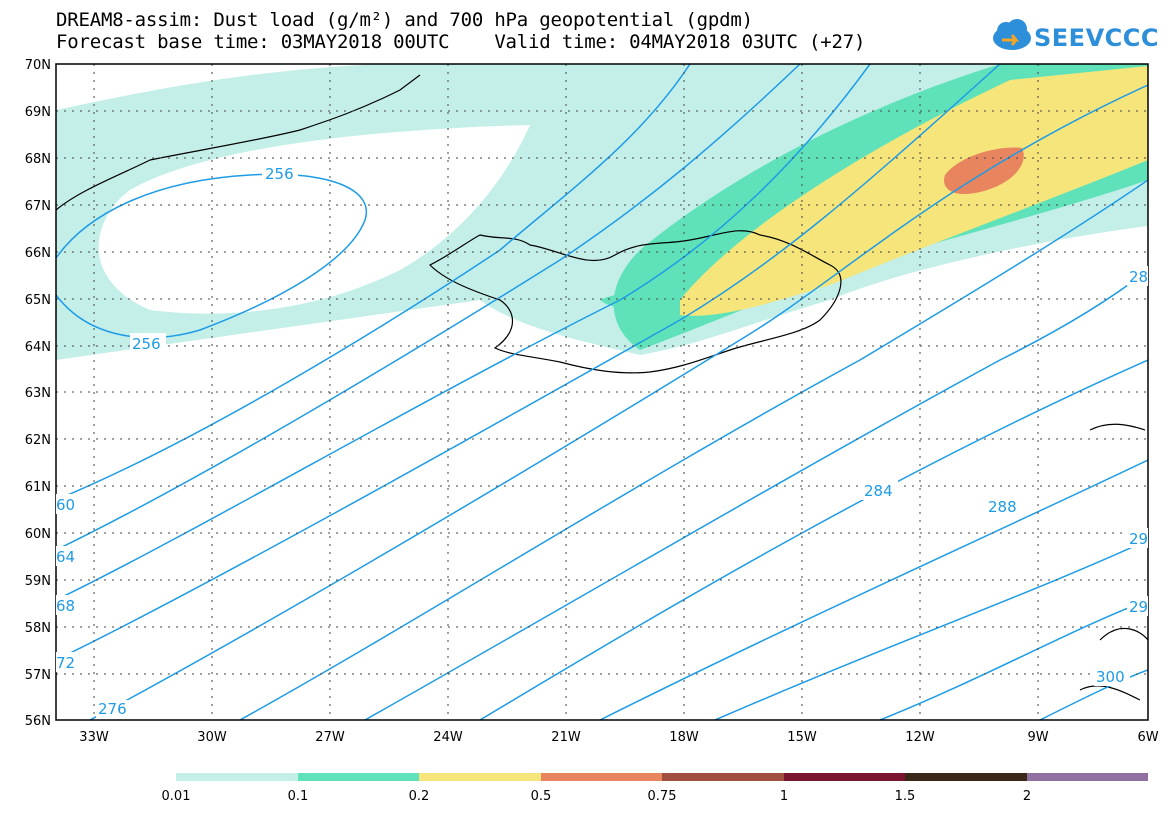 The height and width of the screenshot is (815, 1175). Describe the element at coordinates (1117, 427) in the screenshot. I see `faroe-coast` at that location.